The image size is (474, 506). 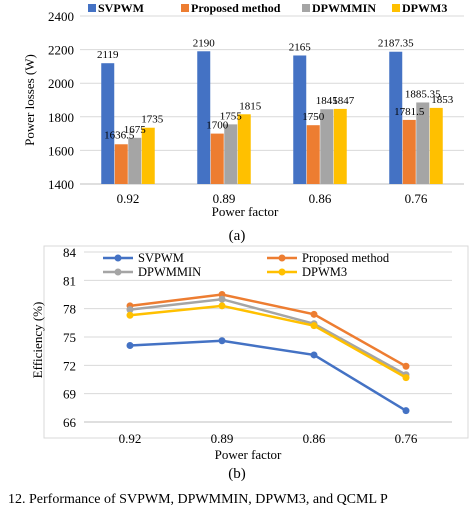 What do you see at coordinates (69, 309) in the screenshot?
I see `y-tick-label-b: 78` at bounding box center [69, 309].